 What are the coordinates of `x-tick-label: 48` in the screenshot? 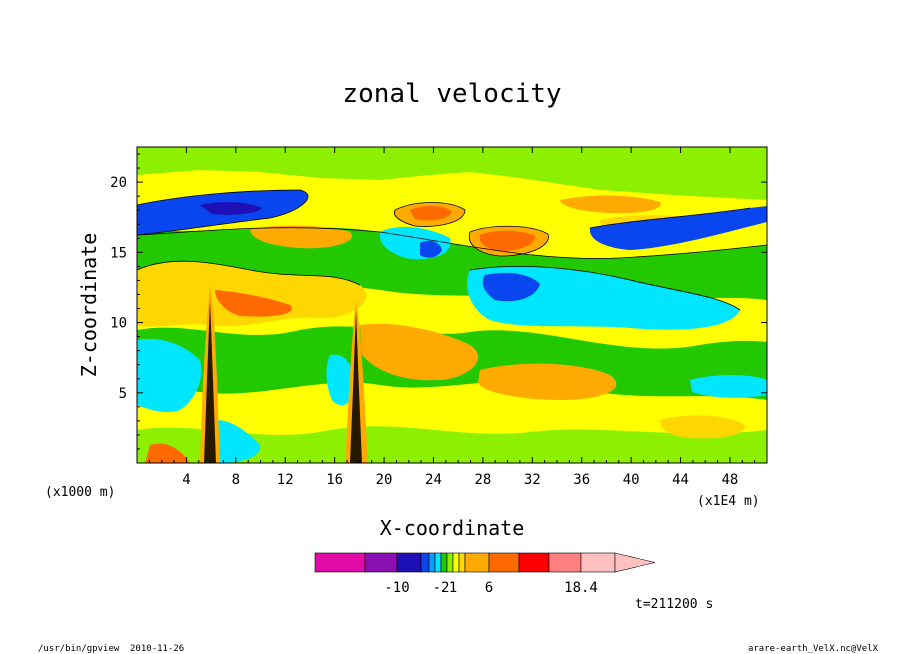 It's located at (730, 480).